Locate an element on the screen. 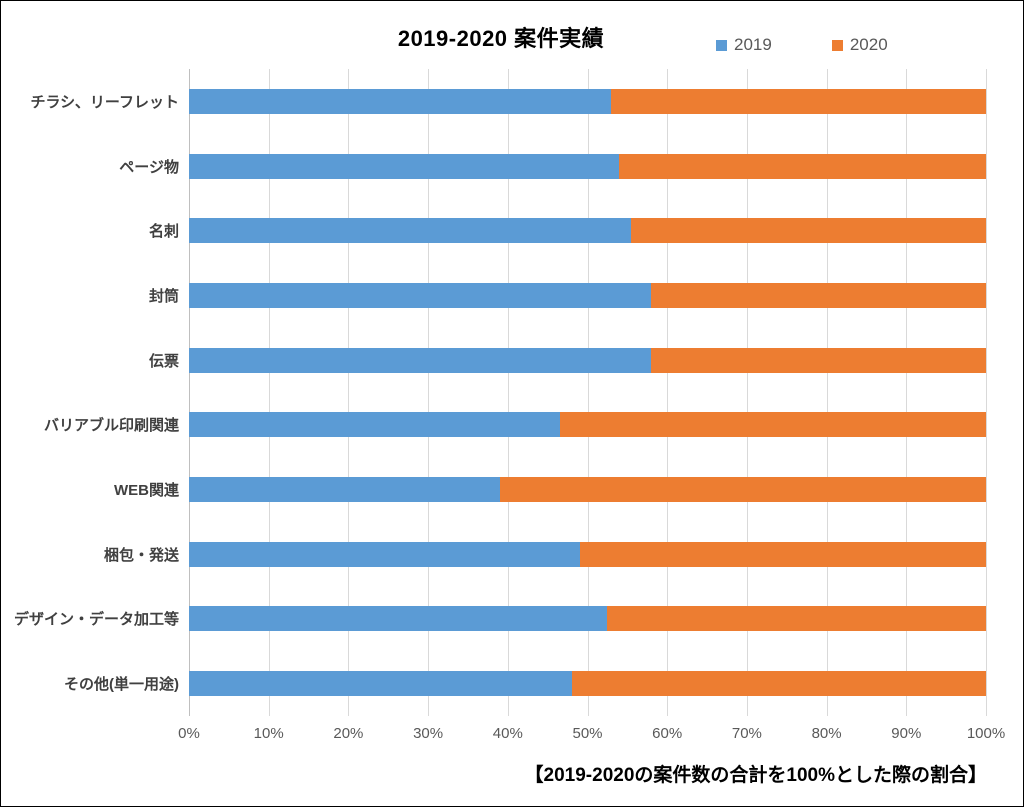 The height and width of the screenshot is (807, 1024). chart-caption: 【2019-2020の案件数の合計を100%とした際の割合】 is located at coordinates (755, 775).